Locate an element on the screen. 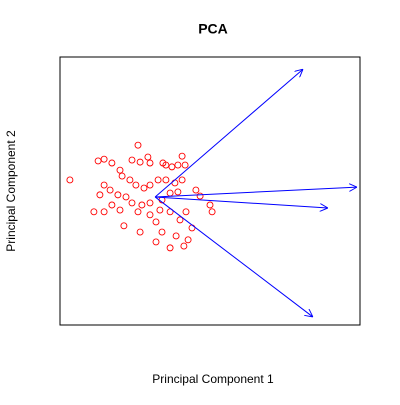 This screenshot has width=400, height=405. x-axis-label: Principal Component 1 is located at coordinates (213, 379).